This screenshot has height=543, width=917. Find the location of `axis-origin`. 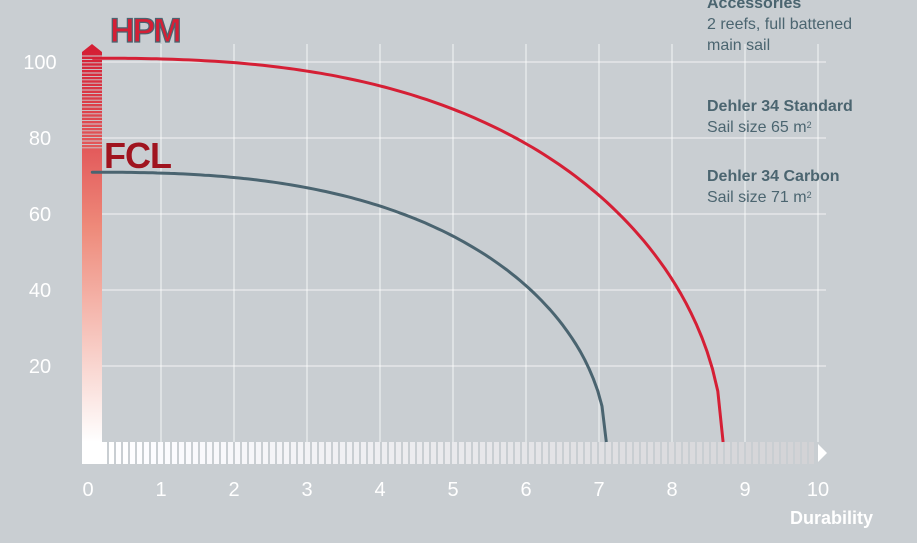

axis-origin is located at coordinates (92, 453).